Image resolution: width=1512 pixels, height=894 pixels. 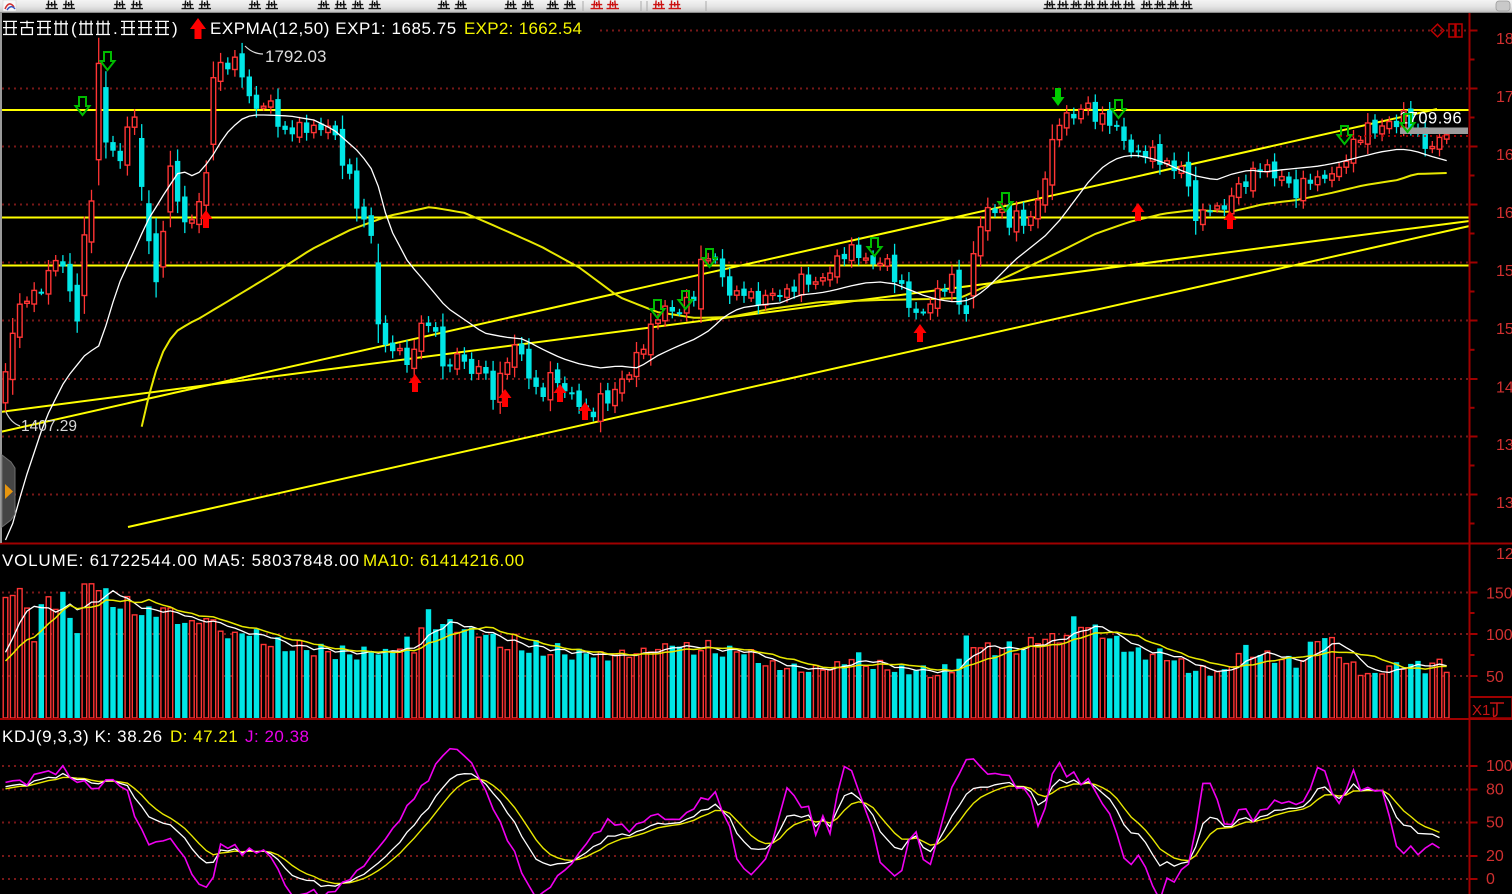 What do you see at coordinates (1504, 329) in the screenshot?
I see `svg-text: 1505` at bounding box center [1504, 329].